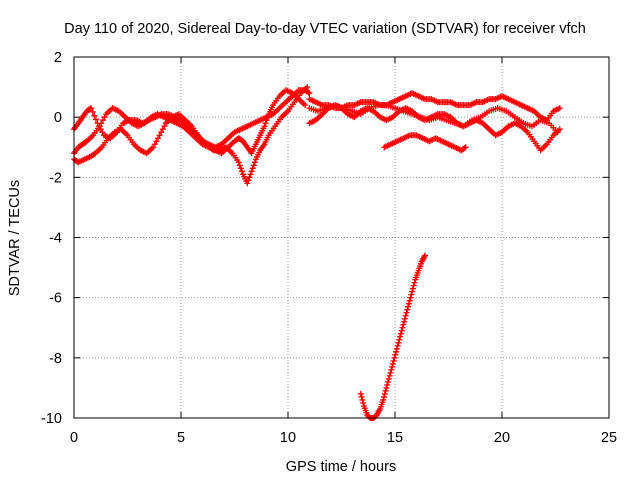  I want to click on x-tick-label: 10, so click(288, 438).